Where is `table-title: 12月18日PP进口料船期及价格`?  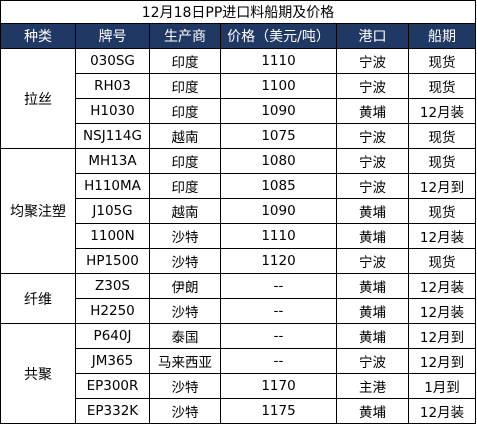
table-title: 12月18日PP进口料船期及价格 is located at coordinates (238, 12).